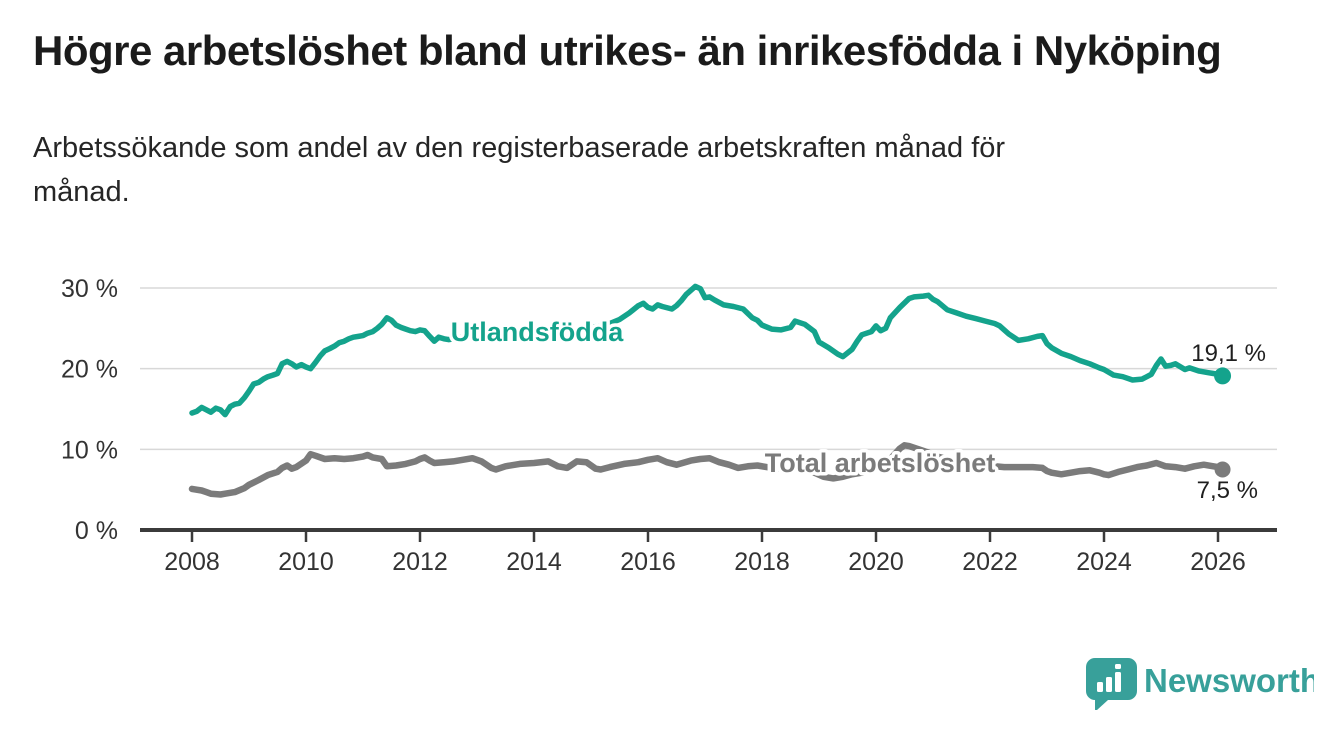 The height and width of the screenshot is (734, 1340). I want to click on newsworthy-logo: Newsworthy, so click(1200, 684).